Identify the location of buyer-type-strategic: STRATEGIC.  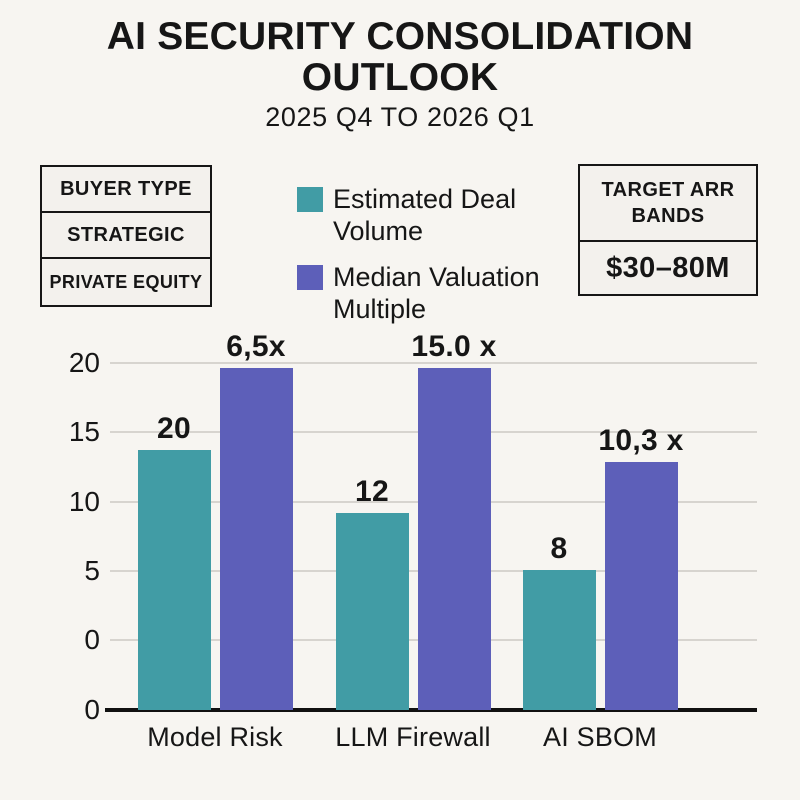
(126, 236).